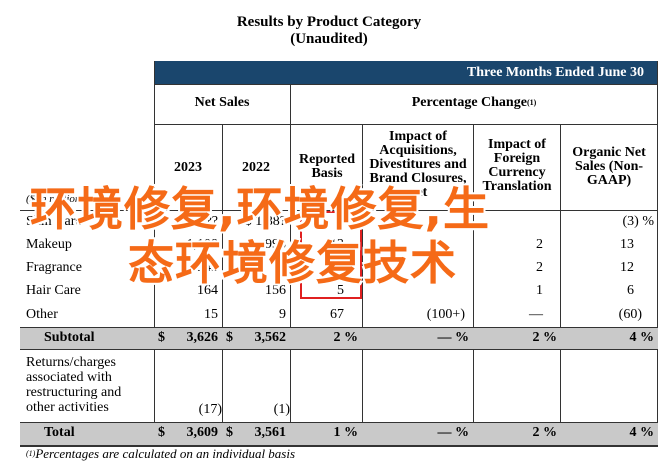 This screenshot has height=468, width=658. What do you see at coordinates (207, 290) in the screenshot?
I see `cell-2023: 164` at bounding box center [207, 290].